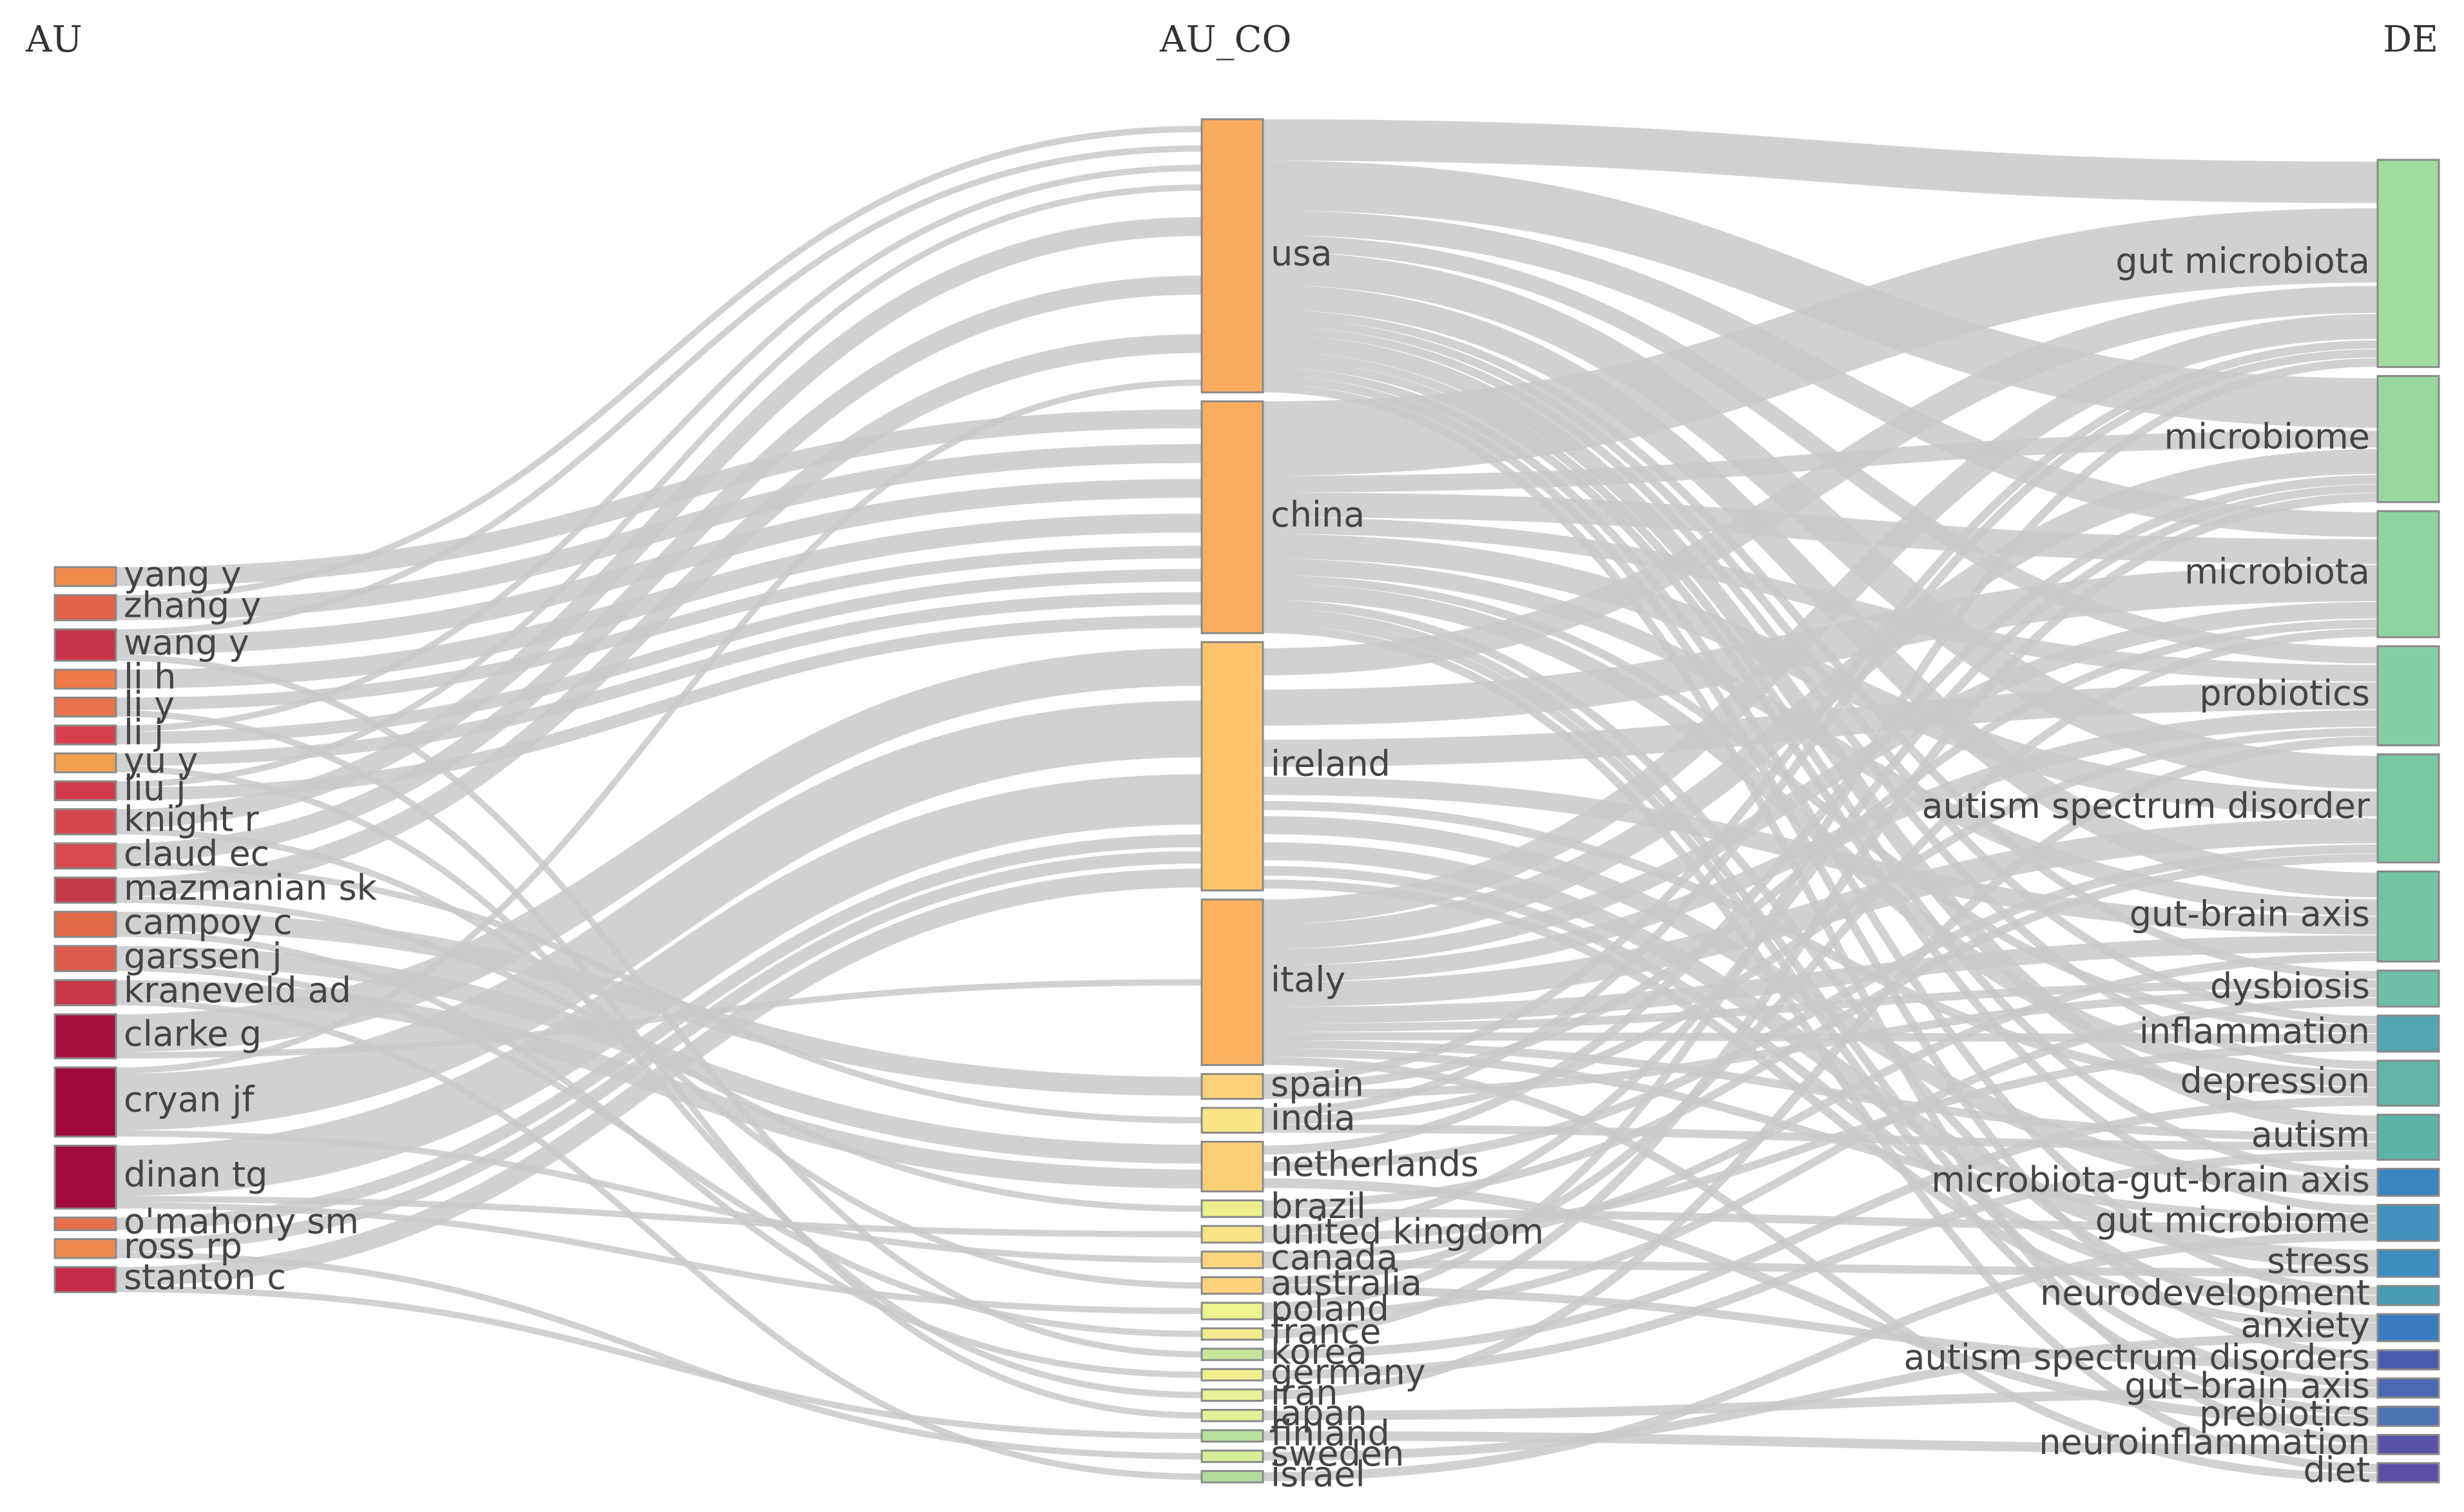 This screenshot has height=1512, width=2464. I want to click on node-label: mazmanian sk, so click(251, 887).